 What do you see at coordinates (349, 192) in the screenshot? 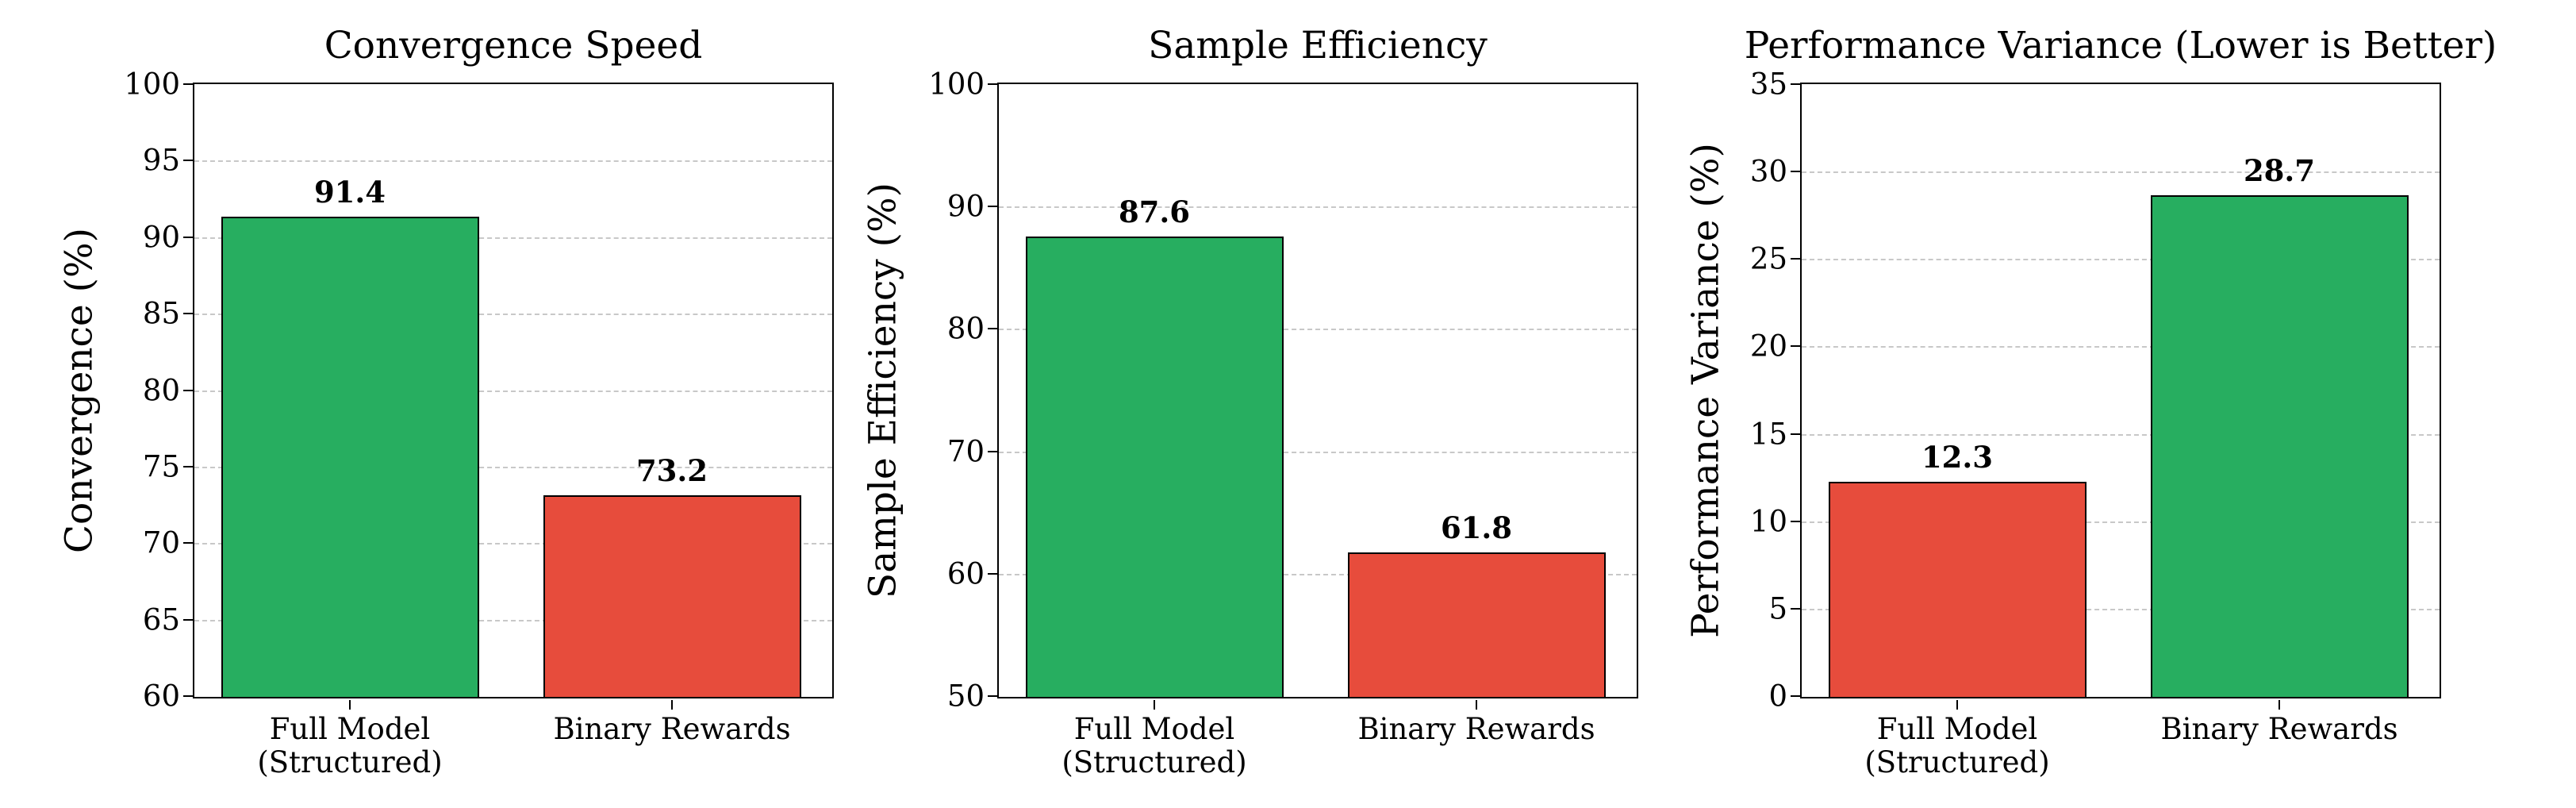
I see `bar-value-label: 91.4` at bounding box center [349, 192].